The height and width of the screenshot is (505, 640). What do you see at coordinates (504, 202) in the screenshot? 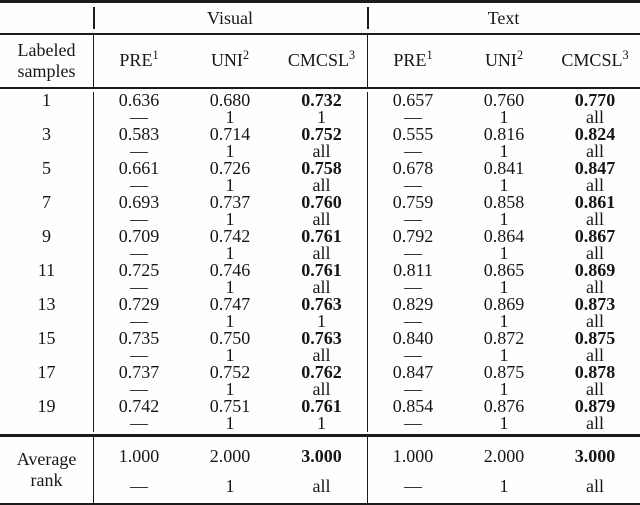
I see `accuracy-value: 0.858` at bounding box center [504, 202].